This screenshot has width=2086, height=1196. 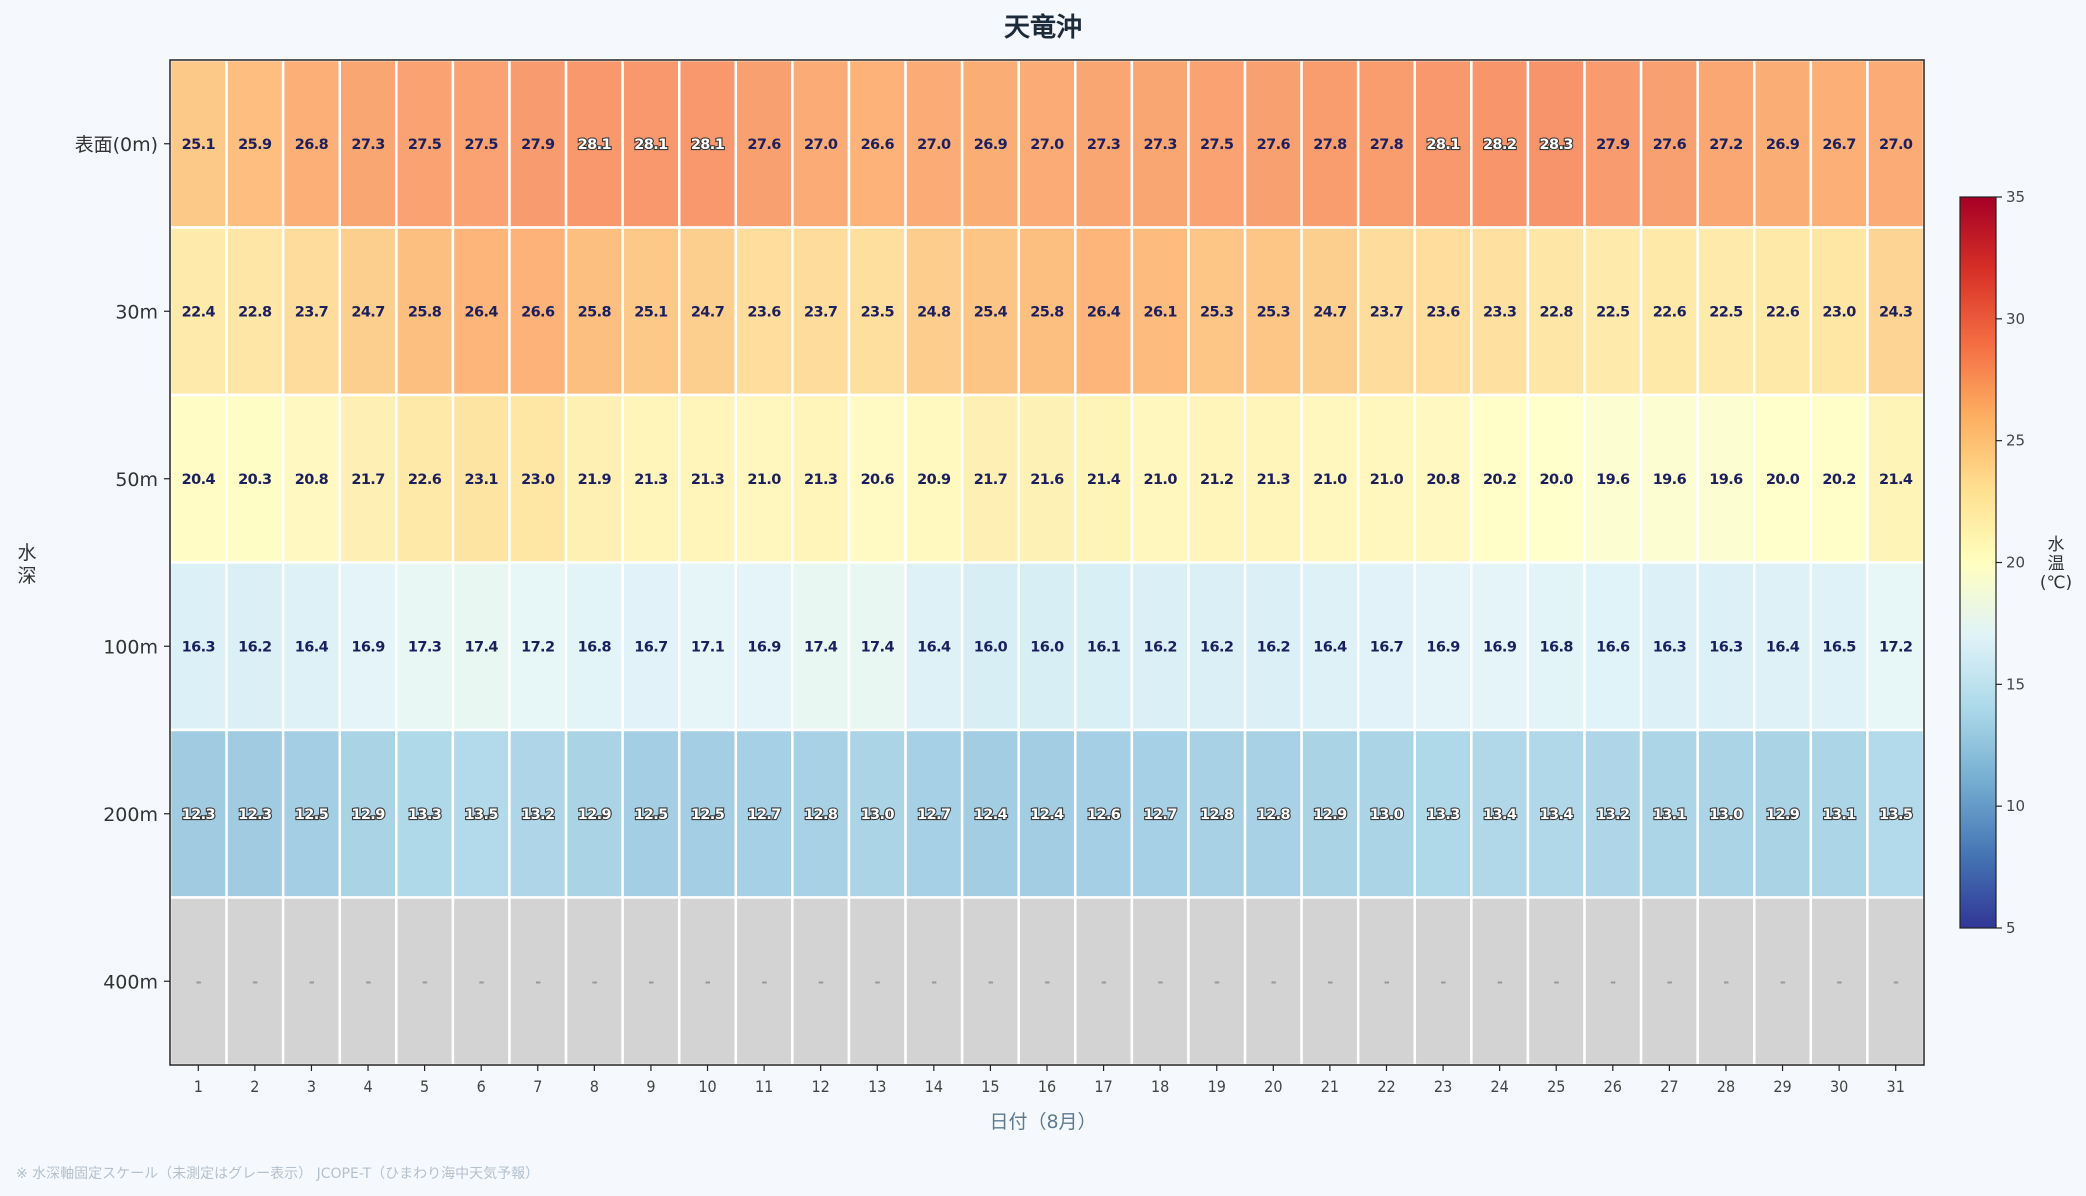 I want to click on y-tick-label: 200m, so click(x=130, y=815).